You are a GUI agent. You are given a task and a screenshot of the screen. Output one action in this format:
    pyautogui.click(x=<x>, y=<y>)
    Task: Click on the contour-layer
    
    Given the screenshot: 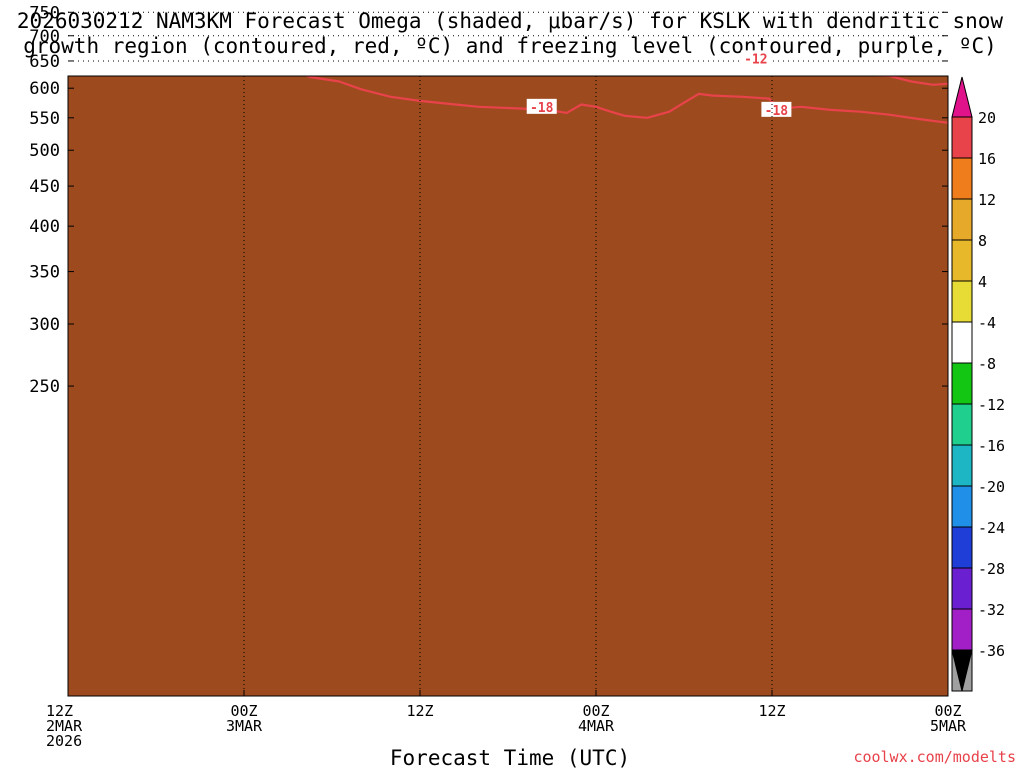 What is the action you would take?
    pyautogui.click(x=626, y=100)
    